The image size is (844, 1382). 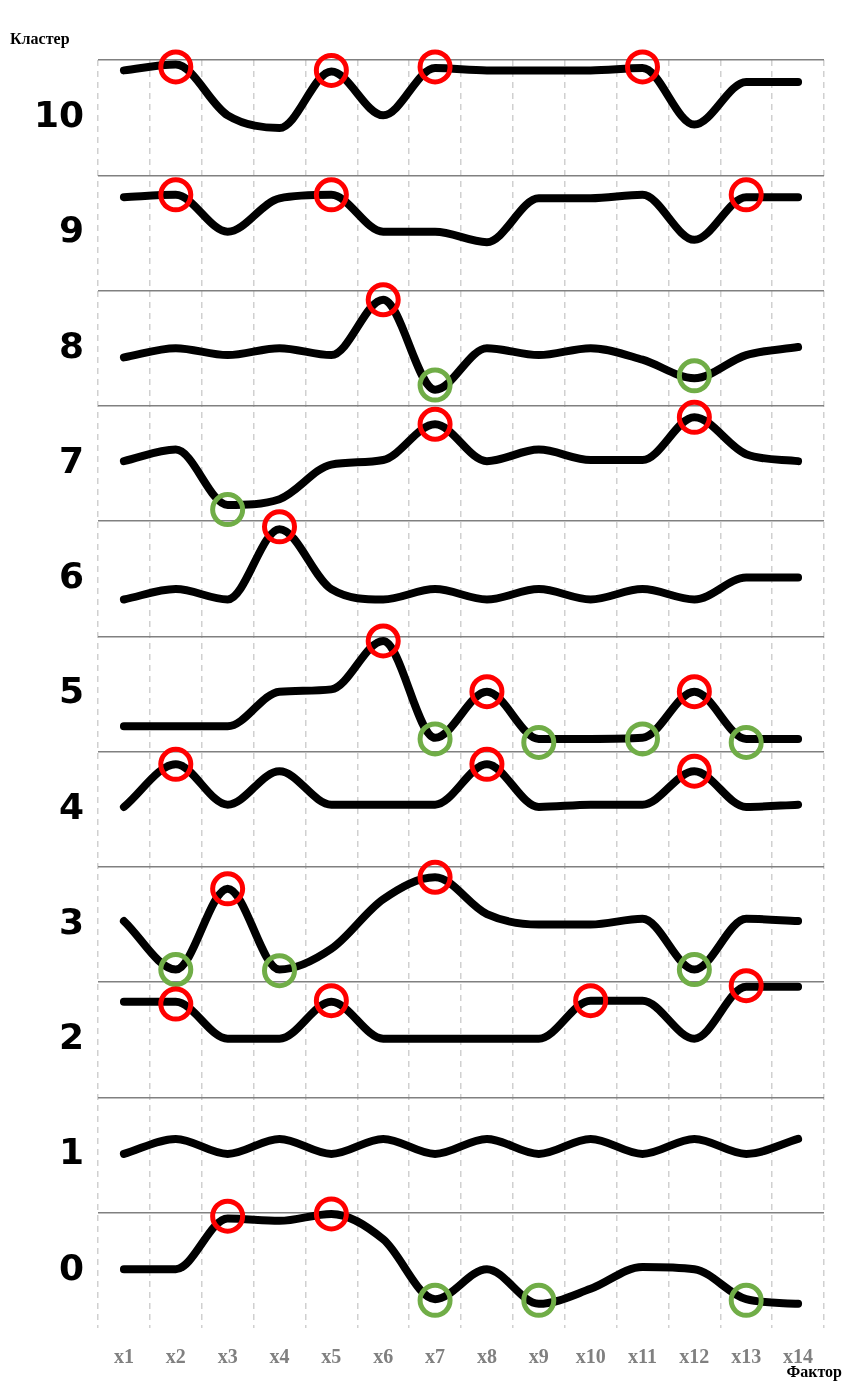 I want to click on x-tick-label: x6, so click(x=383, y=1356).